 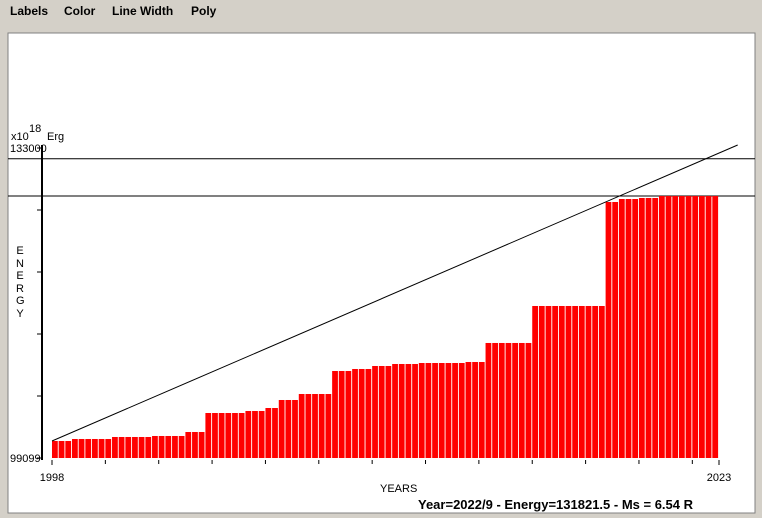 I want to click on x-tick-label: 2023, so click(x=719, y=478).